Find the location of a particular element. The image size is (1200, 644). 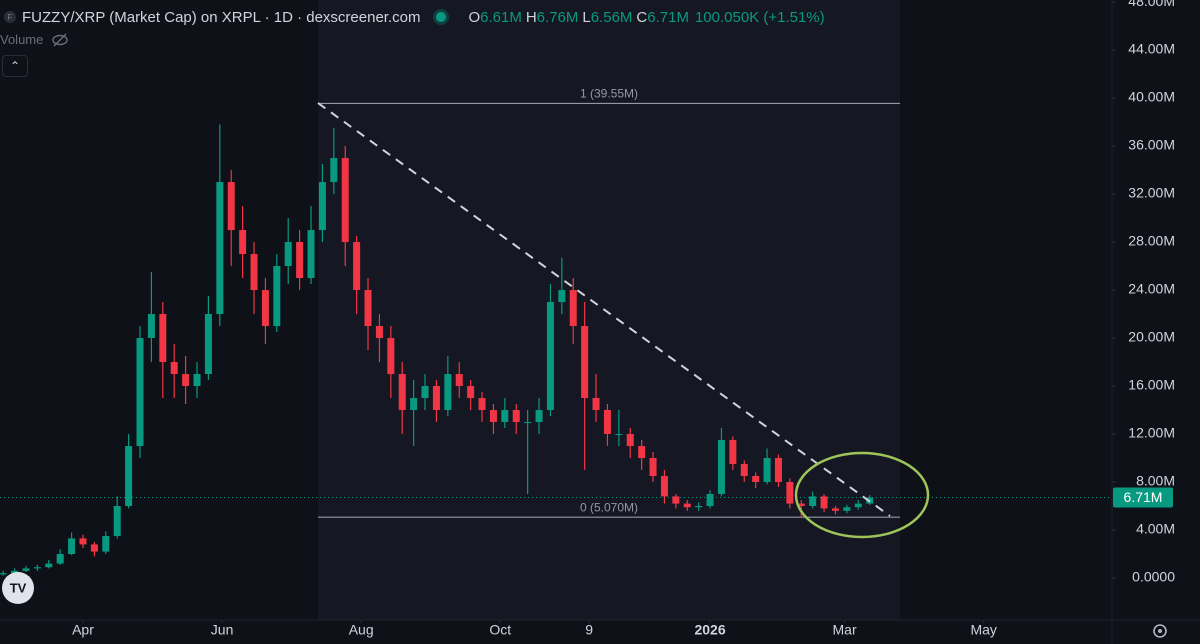

last-price-label: 6.71M is located at coordinates (1143, 497).